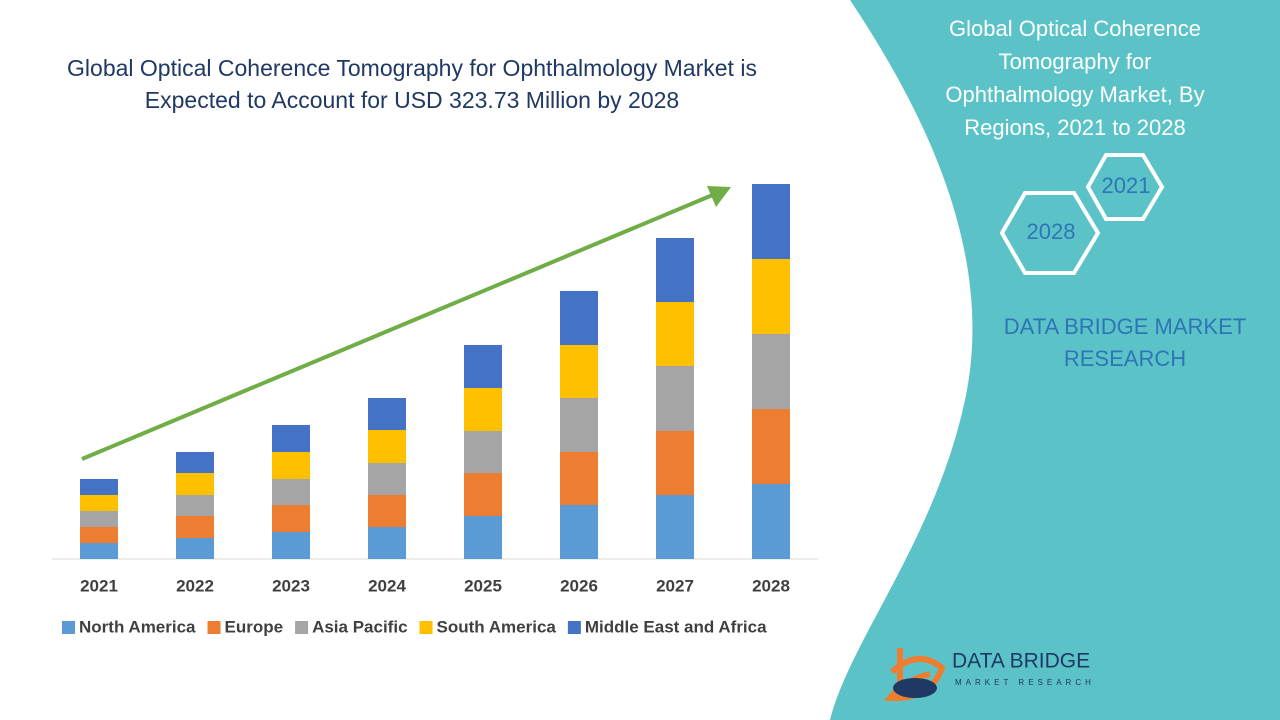  What do you see at coordinates (291, 585) in the screenshot?
I see `x-tick-label: 2023` at bounding box center [291, 585].